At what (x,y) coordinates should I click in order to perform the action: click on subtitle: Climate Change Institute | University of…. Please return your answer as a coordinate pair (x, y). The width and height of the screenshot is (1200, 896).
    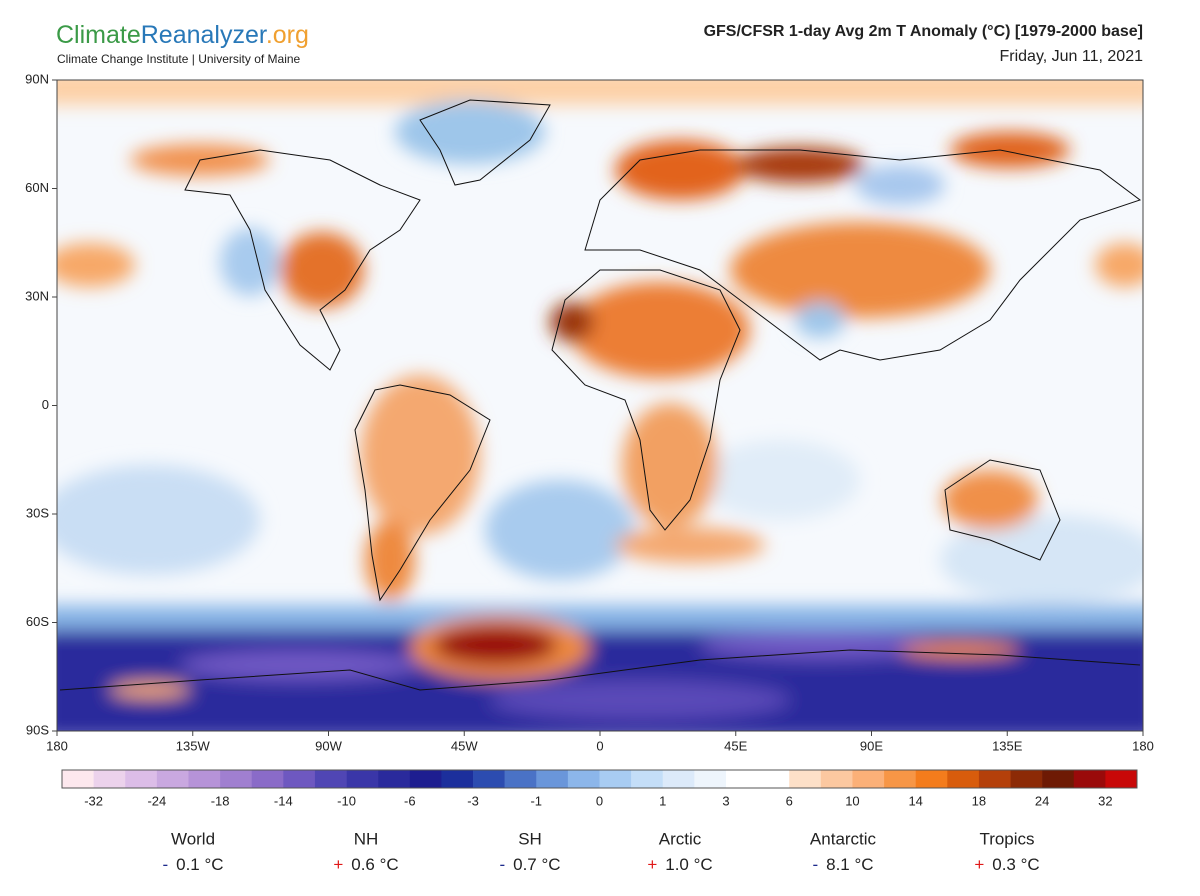
    Looking at the image, I should click on (179, 59).